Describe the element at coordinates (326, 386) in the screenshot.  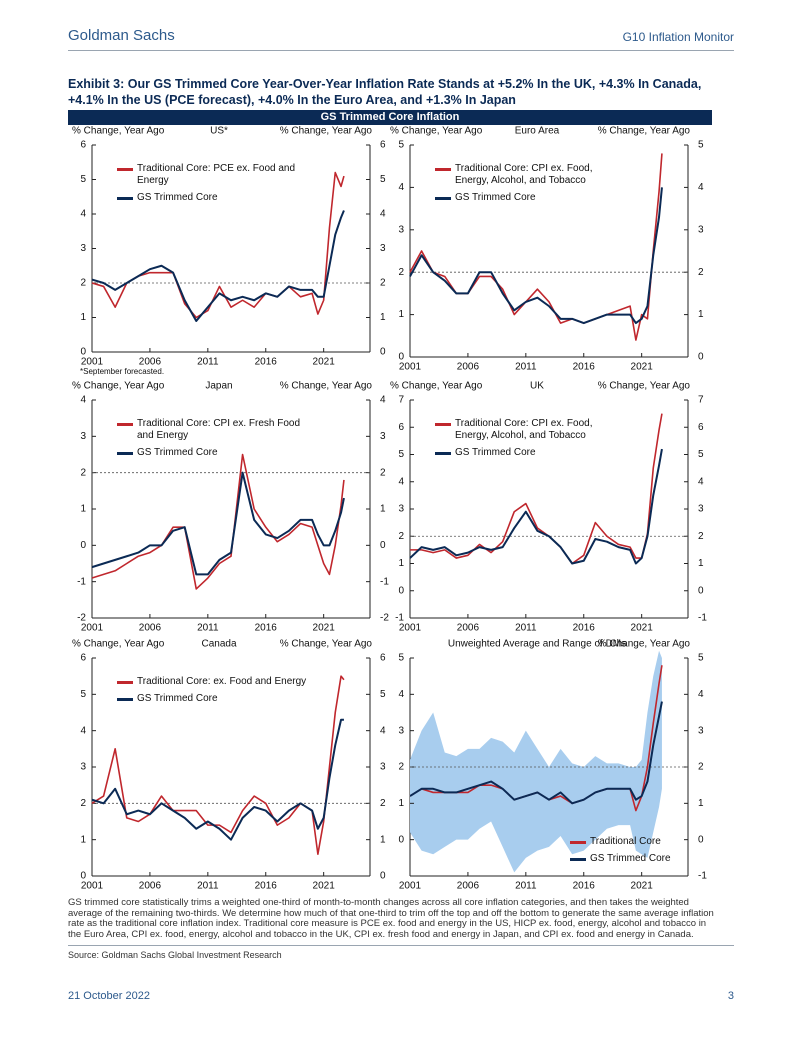
I see `y2-axis-label: % Change, Year Ago` at that location.